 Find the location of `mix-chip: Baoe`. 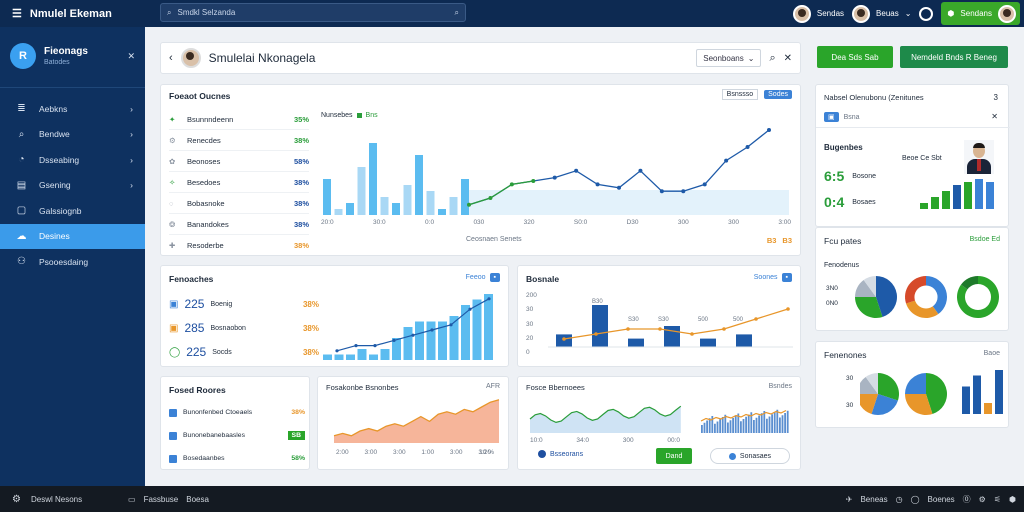

mix-chip: Baoe is located at coordinates (991, 353).